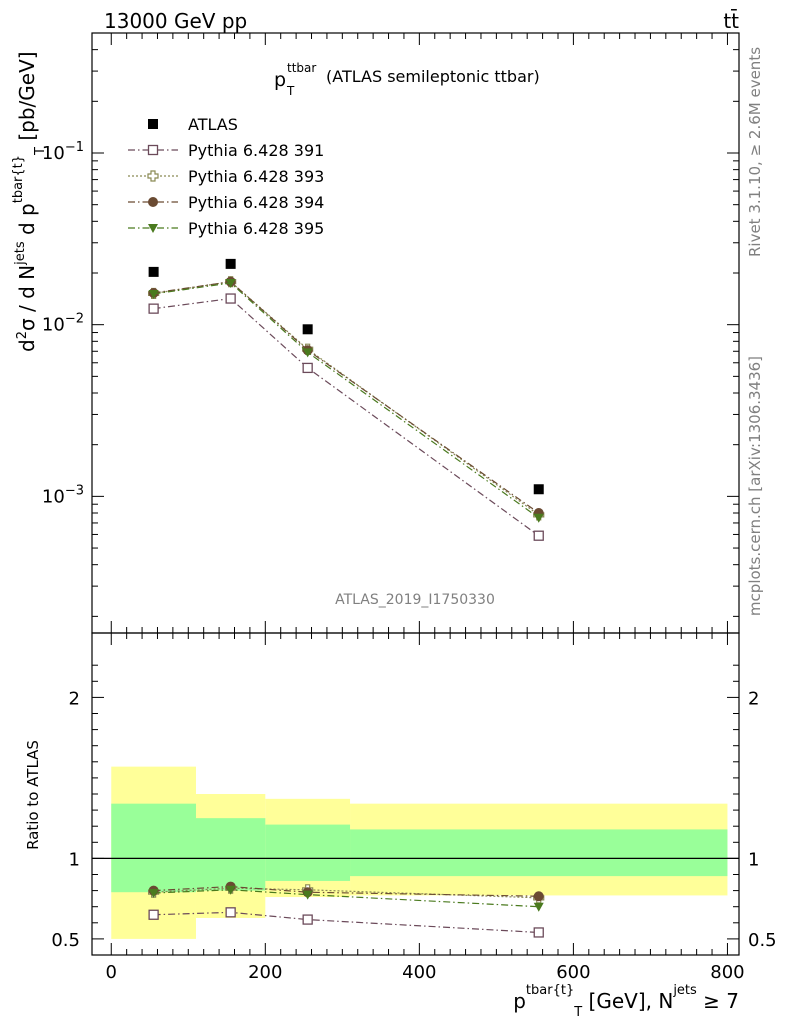 This screenshot has height=1024, width=786. I want to click on x-axis-label: ptbar{t}T [GeV], Njets ≥ 7, so click(626, 1001).